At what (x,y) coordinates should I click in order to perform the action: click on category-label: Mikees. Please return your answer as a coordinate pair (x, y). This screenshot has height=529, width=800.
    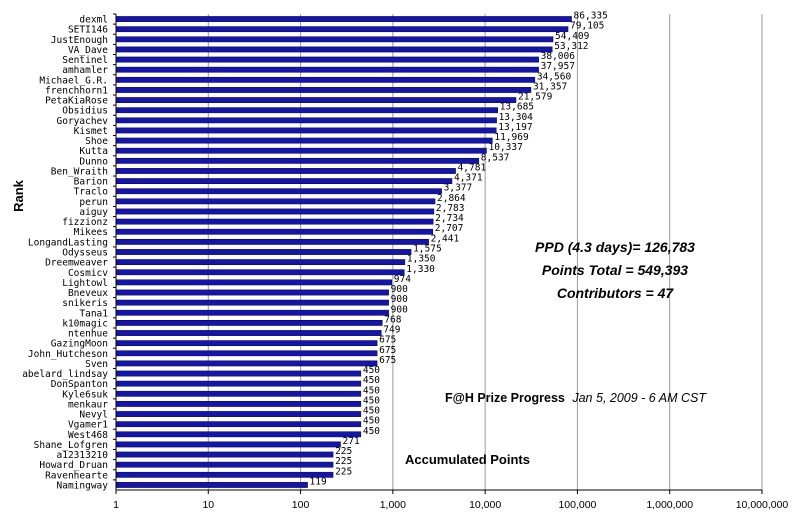
    Looking at the image, I should click on (91, 232).